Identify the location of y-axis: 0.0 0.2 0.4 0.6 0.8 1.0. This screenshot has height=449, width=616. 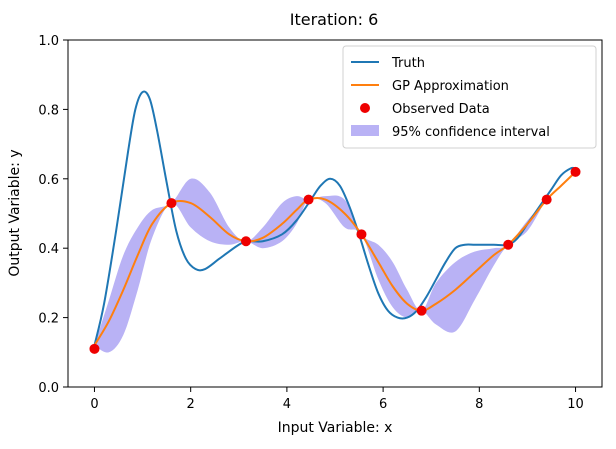
(53, 215).